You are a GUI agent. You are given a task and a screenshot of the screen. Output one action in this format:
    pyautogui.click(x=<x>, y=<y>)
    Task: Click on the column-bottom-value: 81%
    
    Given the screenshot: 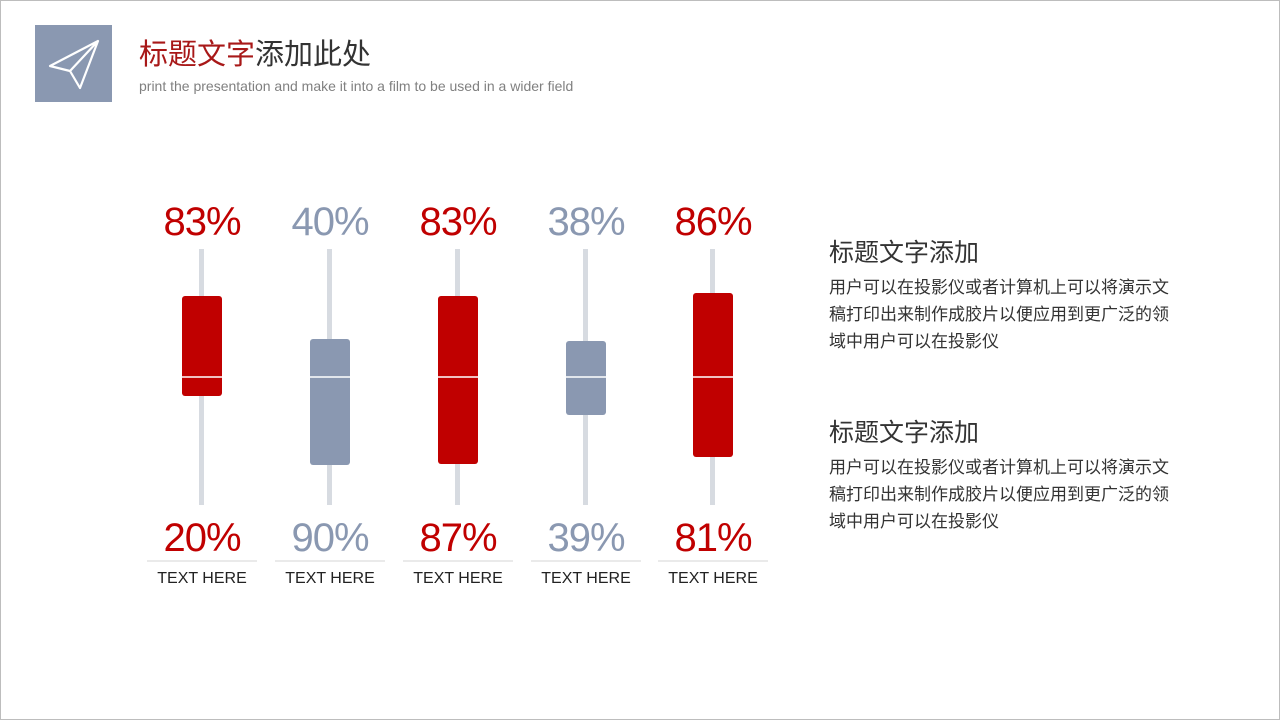 What is the action you would take?
    pyautogui.click(x=712, y=538)
    